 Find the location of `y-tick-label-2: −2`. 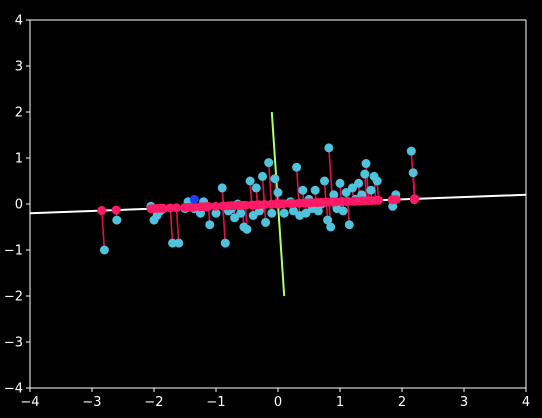

y-tick-label-2: −2 is located at coordinates (13, 297).